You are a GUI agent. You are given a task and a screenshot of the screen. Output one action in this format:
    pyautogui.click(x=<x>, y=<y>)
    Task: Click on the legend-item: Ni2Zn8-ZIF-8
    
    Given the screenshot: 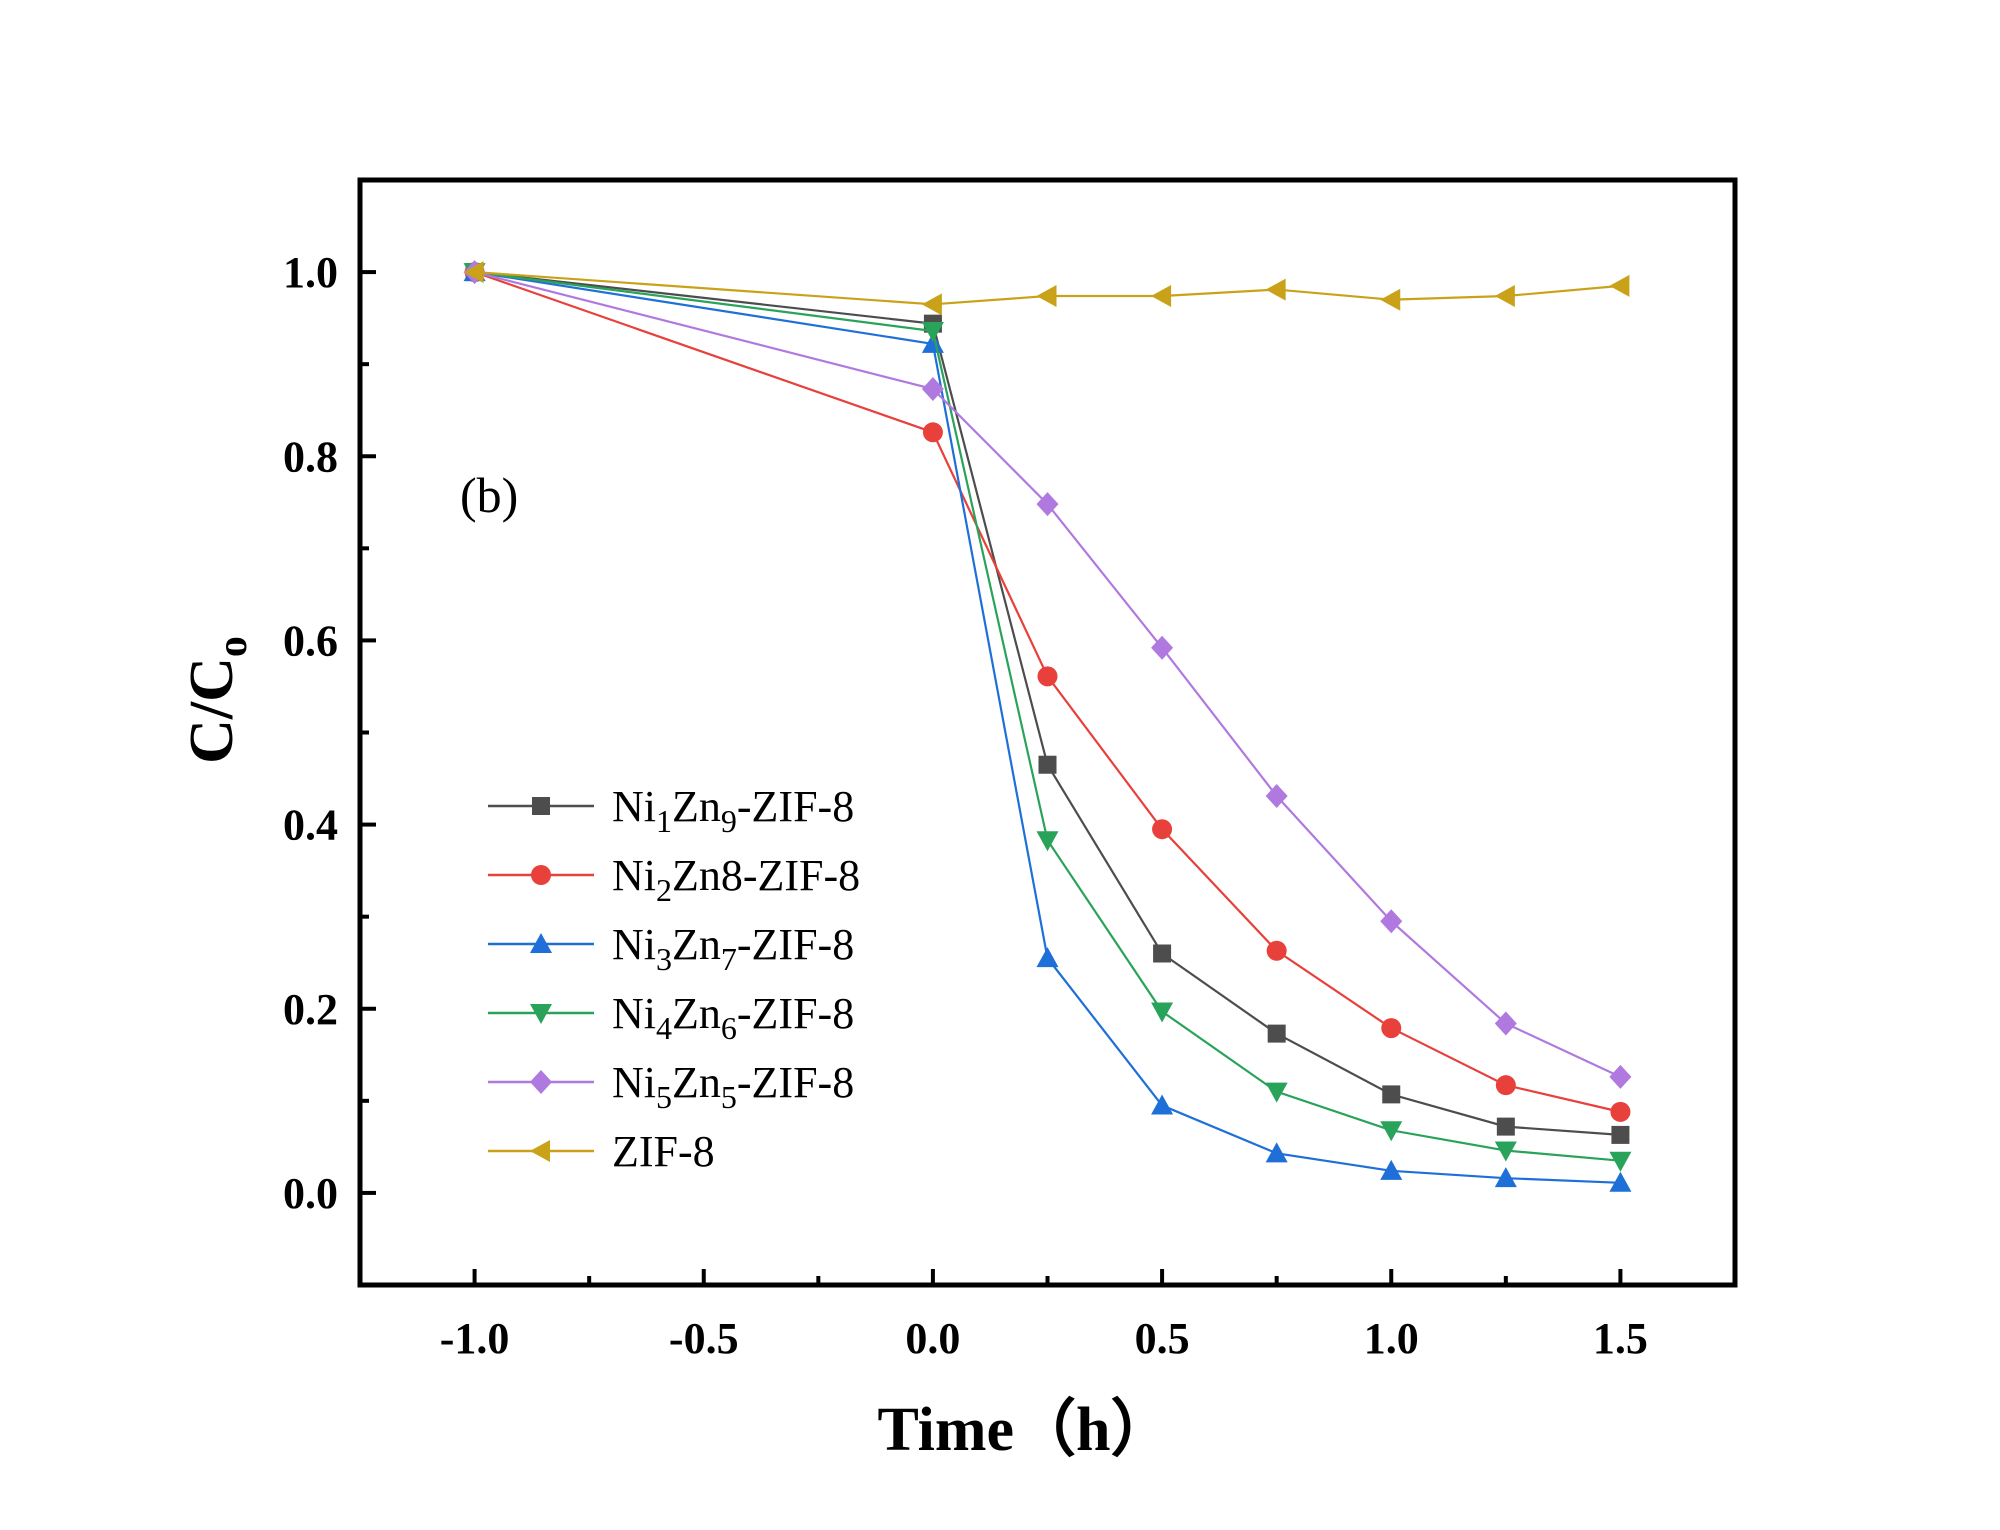 What is the action you would take?
    pyautogui.click(x=674, y=879)
    